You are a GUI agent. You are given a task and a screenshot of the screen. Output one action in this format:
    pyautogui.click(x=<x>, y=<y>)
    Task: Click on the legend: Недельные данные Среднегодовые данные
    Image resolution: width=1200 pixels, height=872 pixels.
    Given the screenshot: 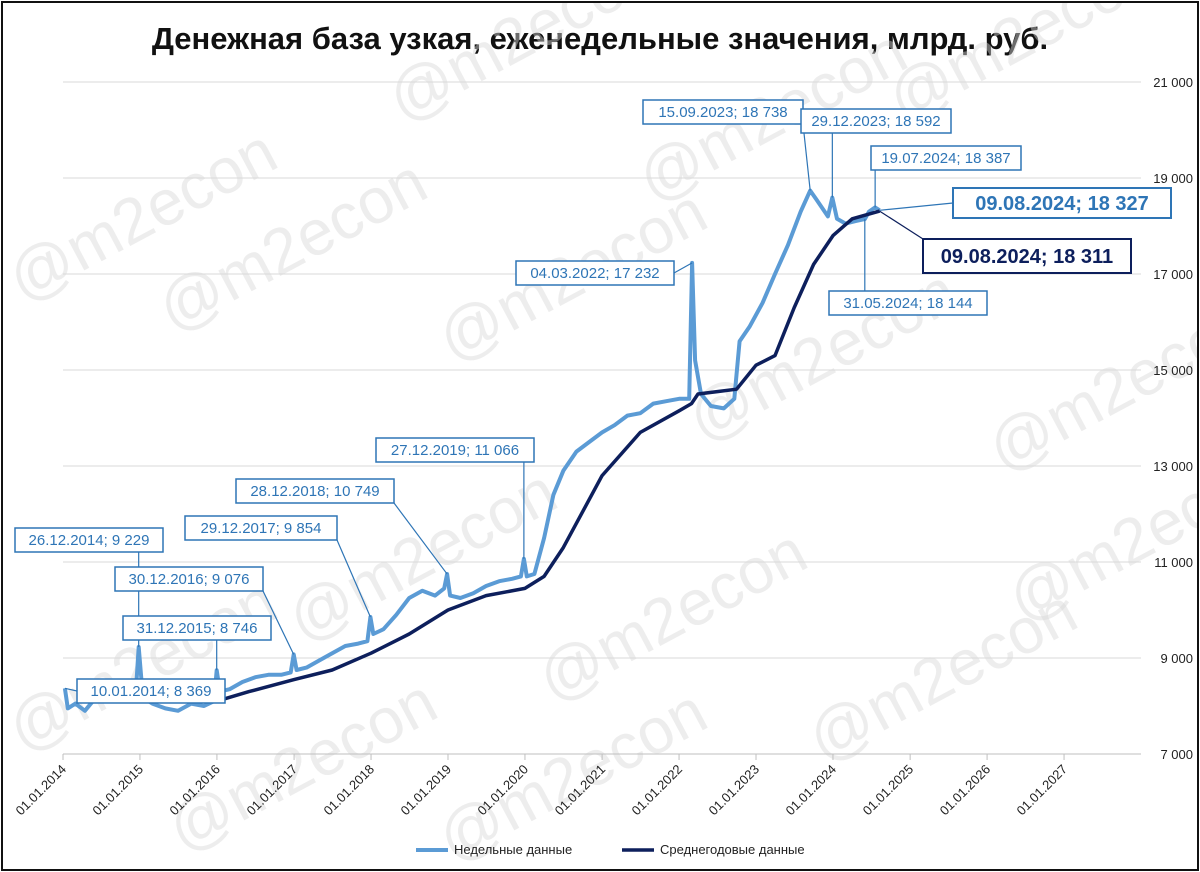 What is the action you would take?
    pyautogui.click(x=610, y=849)
    